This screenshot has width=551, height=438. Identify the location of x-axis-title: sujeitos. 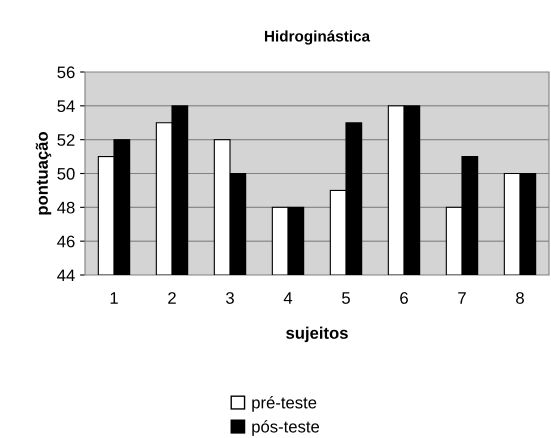
(317, 334).